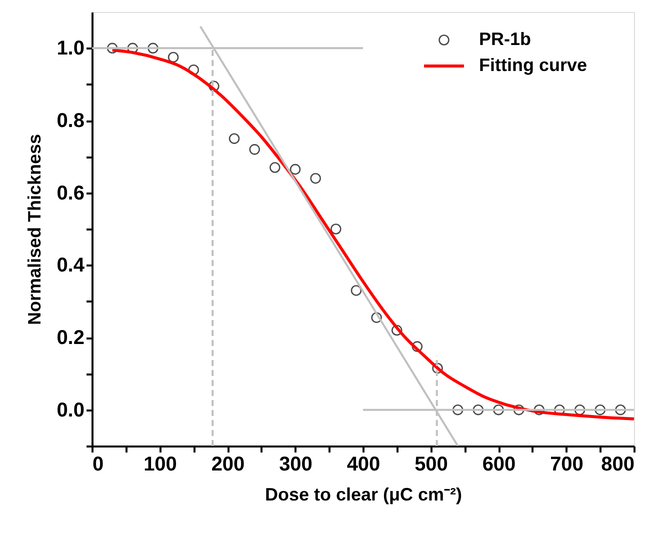 This screenshot has height=542, width=657. Describe the element at coordinates (71, 265) in the screenshot. I see `y-tick-label: 0.4` at that location.